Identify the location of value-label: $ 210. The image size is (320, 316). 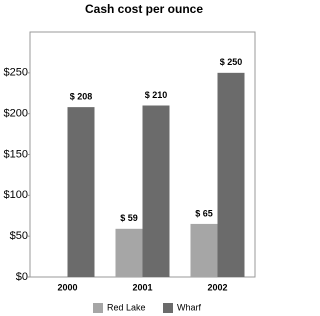
(156, 95).